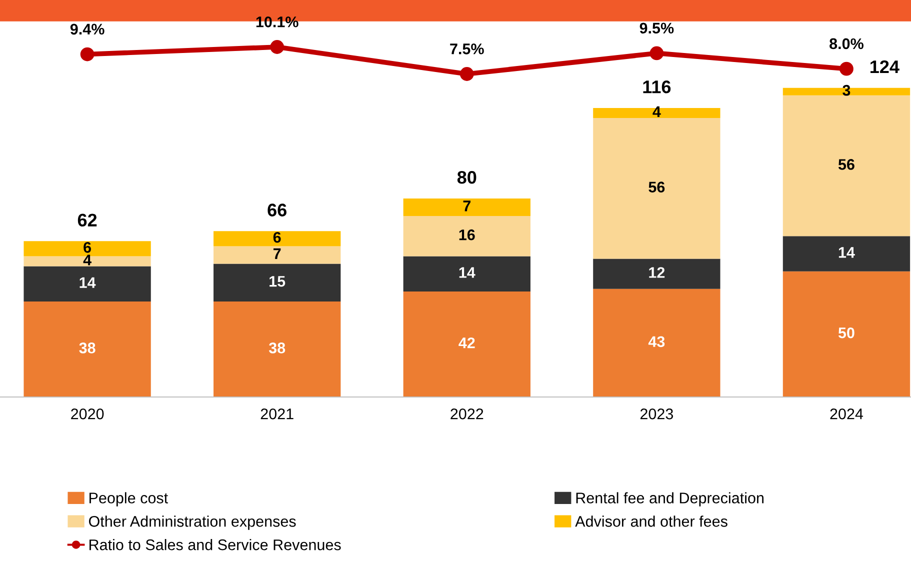  Describe the element at coordinates (192, 523) in the screenshot. I see `legend-label: Other Administration expenses` at that location.